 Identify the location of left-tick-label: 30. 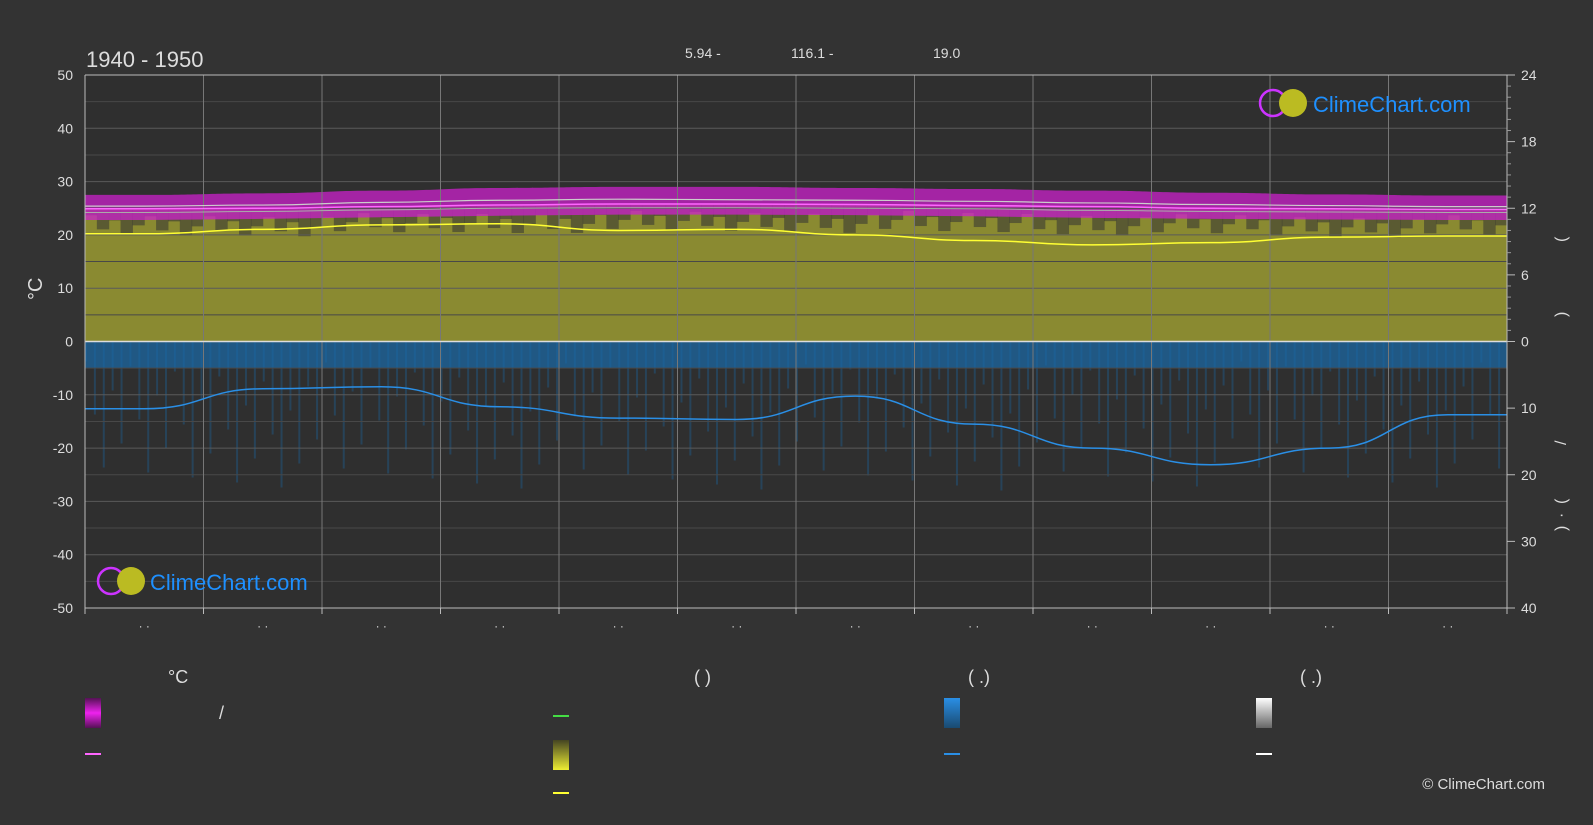
(65, 182).